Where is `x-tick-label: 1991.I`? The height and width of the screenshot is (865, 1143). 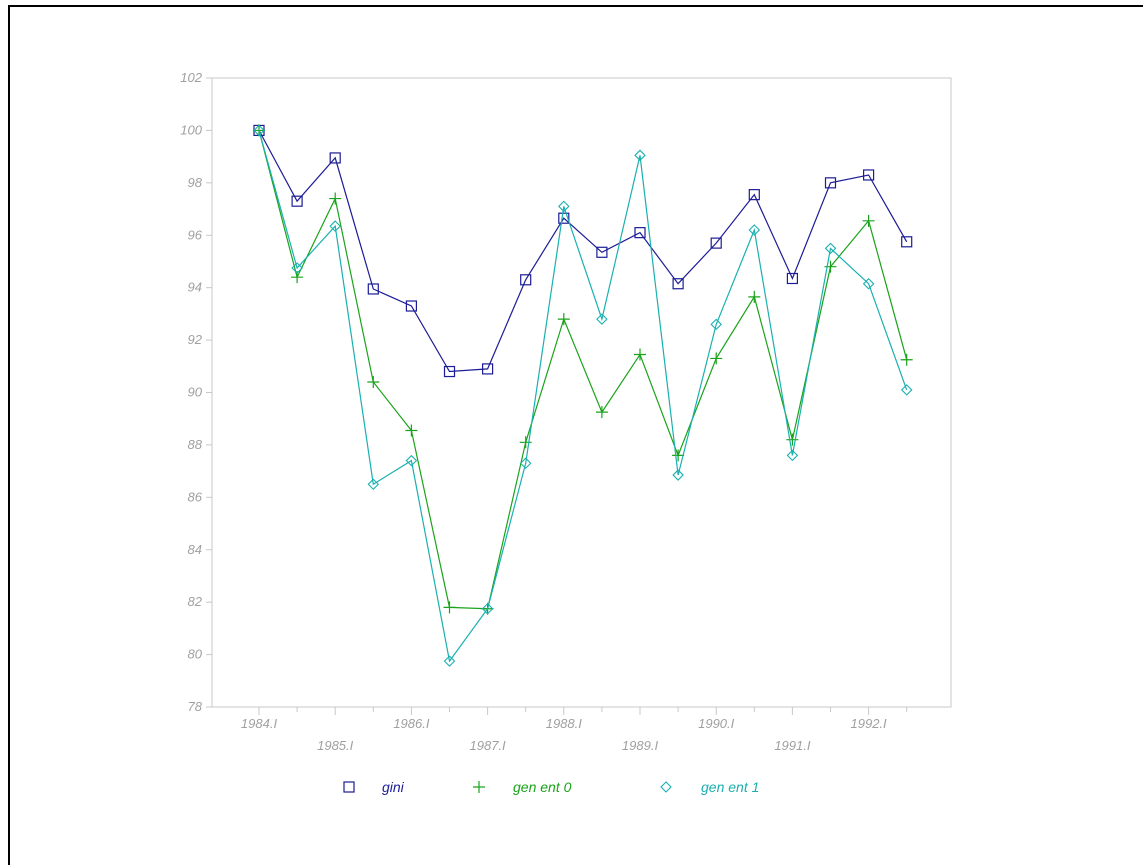
x-tick-label: 1991.I is located at coordinates (792, 745).